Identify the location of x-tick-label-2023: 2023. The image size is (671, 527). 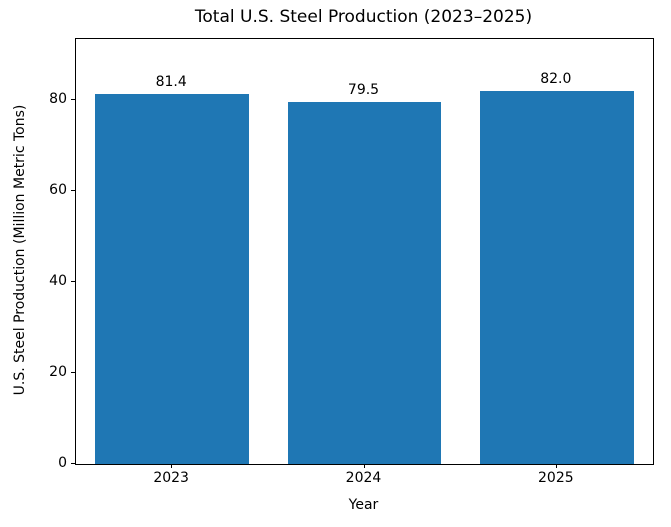
(171, 478).